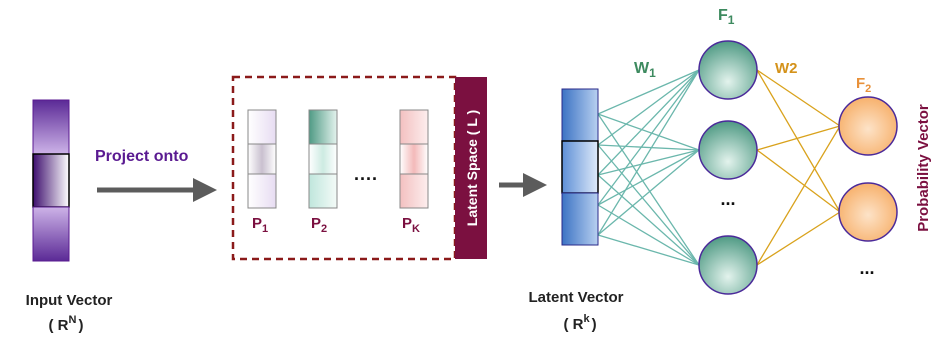  I want to click on latent-space-banner, so click(471, 168).